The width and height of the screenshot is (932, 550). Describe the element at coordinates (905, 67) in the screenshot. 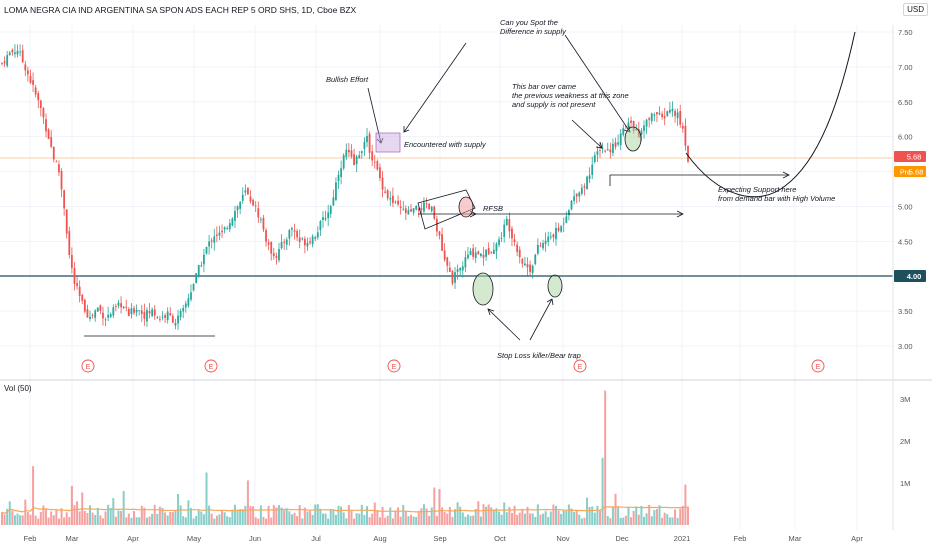

I see `price-tick-label: 7.00` at that location.